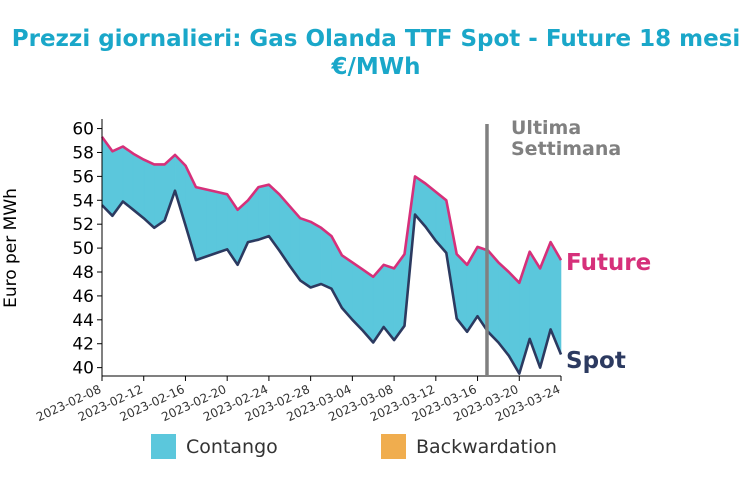  Describe the element at coordinates (83, 249) in the screenshot. I see `y-tick-label: 50` at that location.